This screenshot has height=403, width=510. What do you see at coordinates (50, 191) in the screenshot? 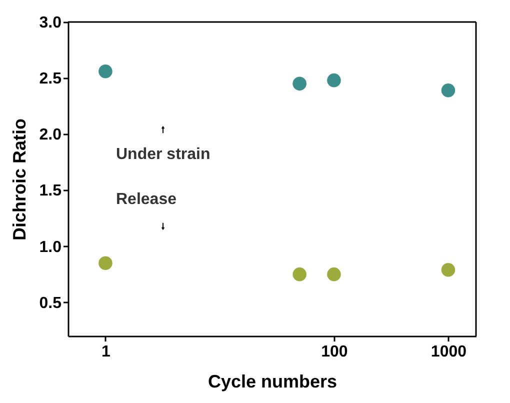
I see `y-tick-label: 1.5` at bounding box center [50, 191].